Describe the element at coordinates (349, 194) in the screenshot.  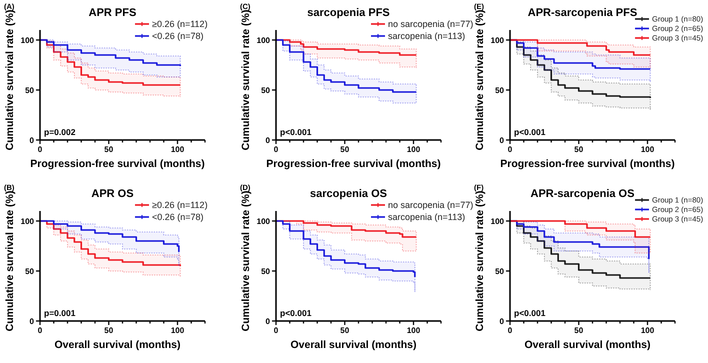
I see `chart-title: sarcopenia OS` at that location.